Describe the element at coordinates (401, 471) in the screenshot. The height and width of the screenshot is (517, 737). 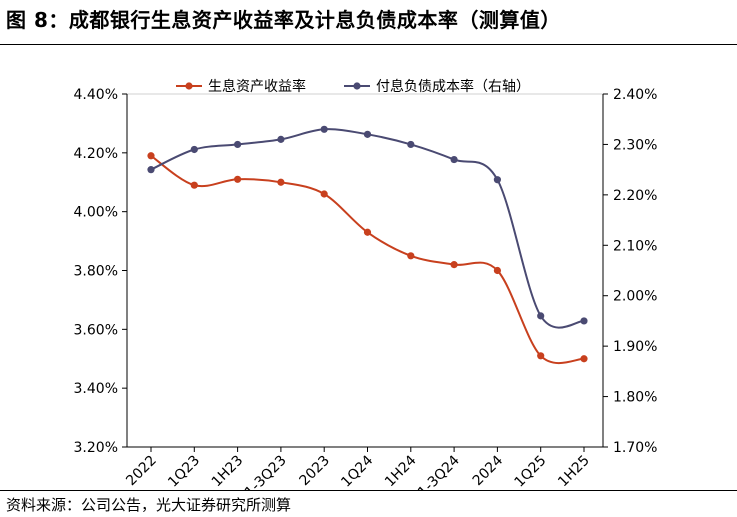
I see `x-axis-tick-label: 1H24` at that location.